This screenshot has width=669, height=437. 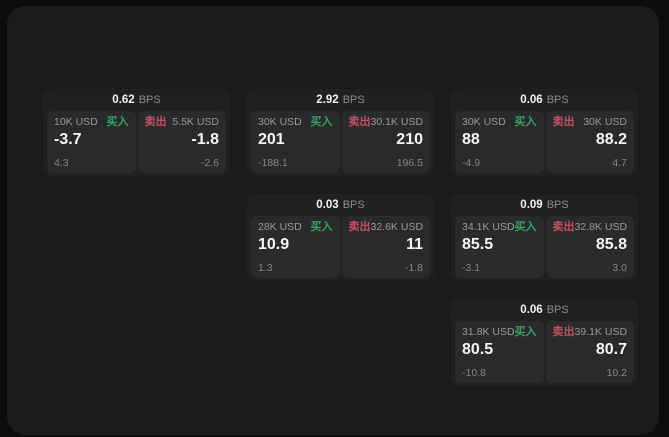 I want to click on buy-quote-panel: 34.1K USD 买入 85.5 -3.1, so click(x=499, y=247).